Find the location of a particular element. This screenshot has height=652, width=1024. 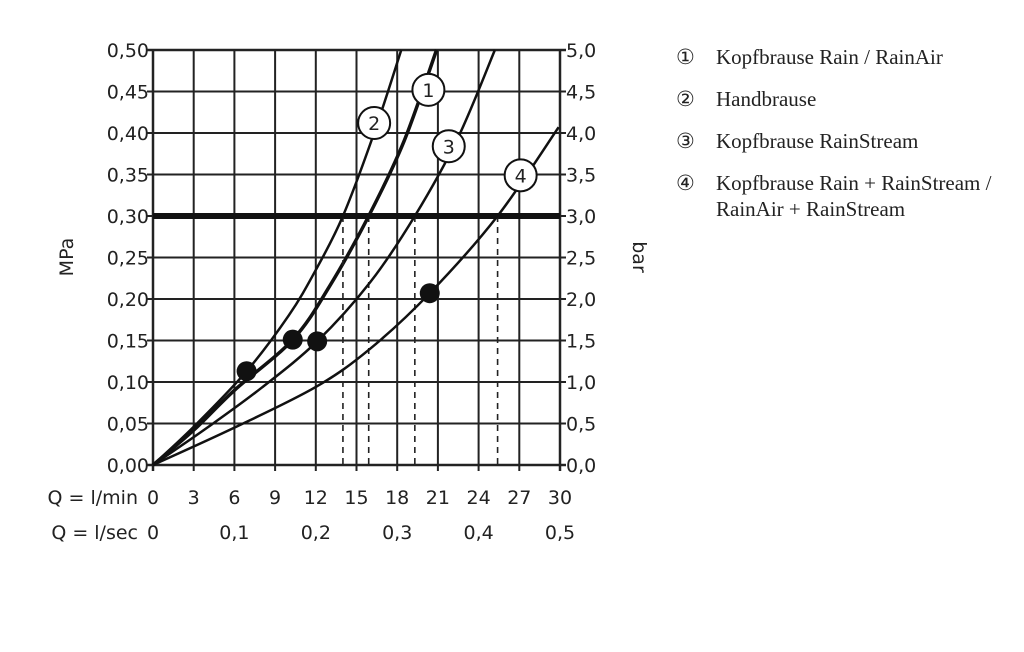

y-right-tick-label: 0,0 is located at coordinates (581, 466).